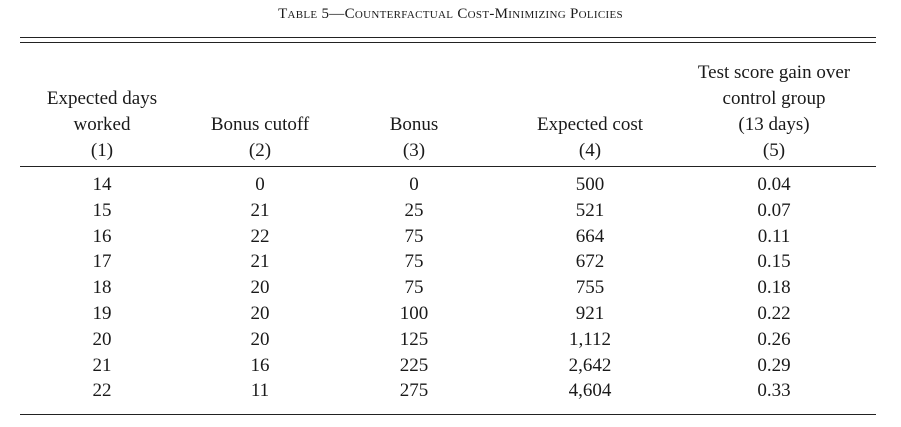 The height and width of the screenshot is (427, 901). What do you see at coordinates (414, 150) in the screenshot?
I see `header-col3-number: (3)` at bounding box center [414, 150].